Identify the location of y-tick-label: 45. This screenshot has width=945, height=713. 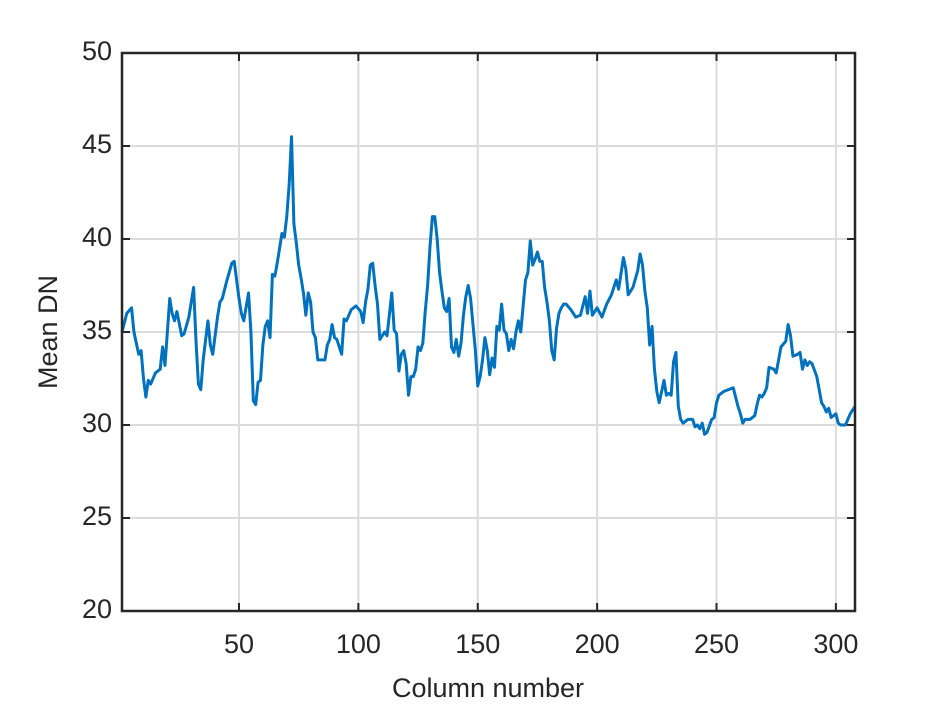
(97, 144).